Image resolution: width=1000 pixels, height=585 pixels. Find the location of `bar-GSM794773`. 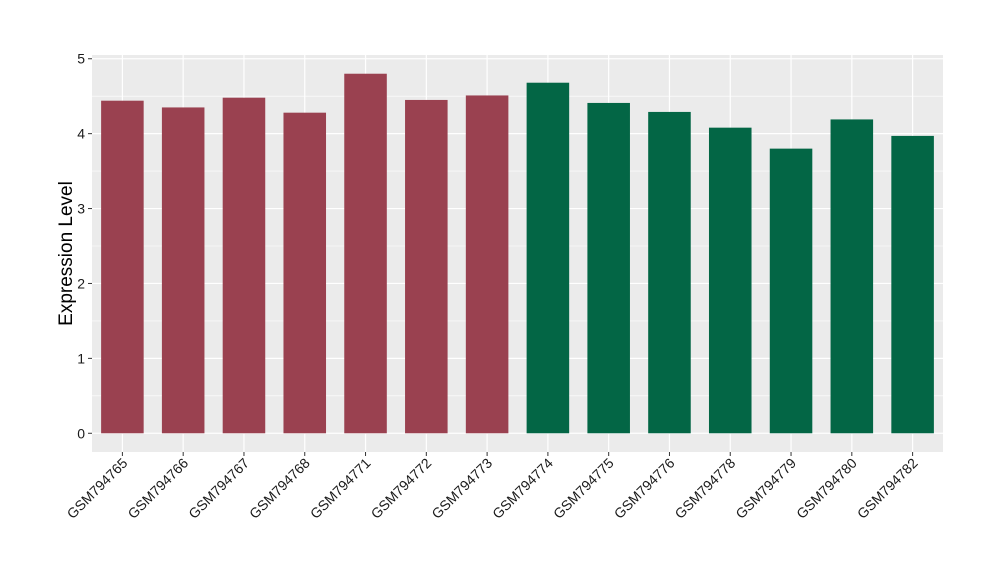

bar-GSM794773 is located at coordinates (487, 264).